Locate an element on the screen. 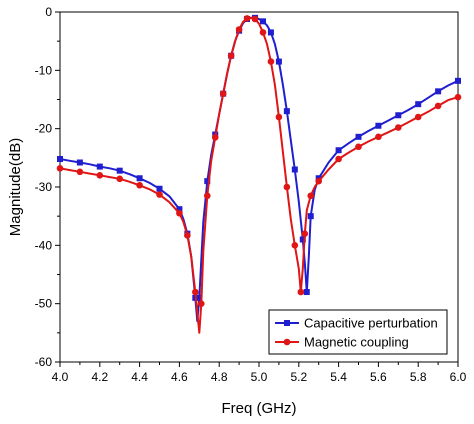 Image resolution: width=474 pixels, height=424 pixels. x-tick-label: 5.6 is located at coordinates (378, 377).